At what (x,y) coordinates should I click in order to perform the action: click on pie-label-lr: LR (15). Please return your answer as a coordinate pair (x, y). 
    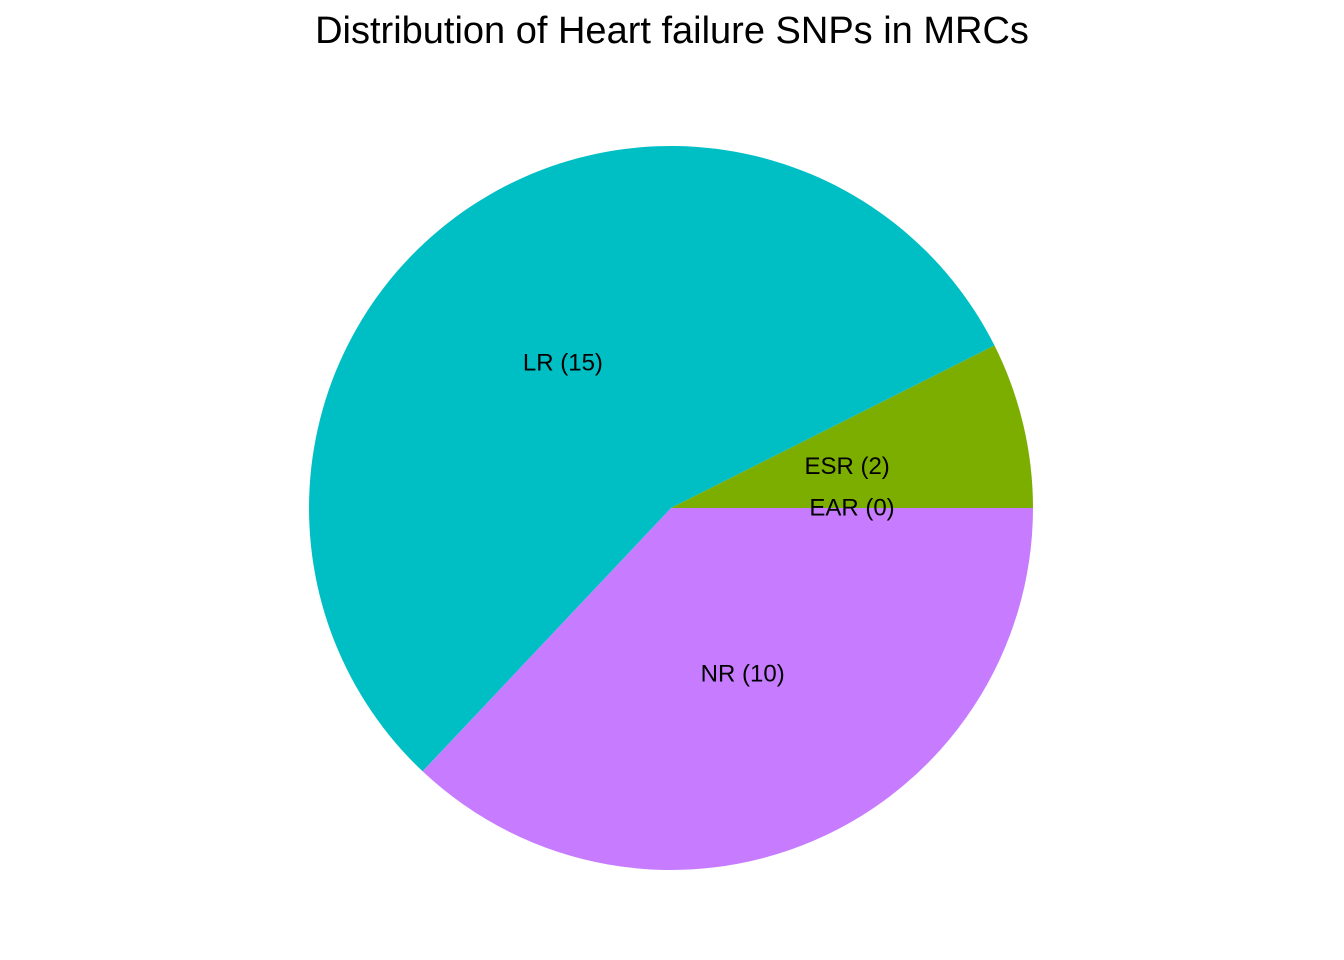
    Looking at the image, I should click on (563, 362).